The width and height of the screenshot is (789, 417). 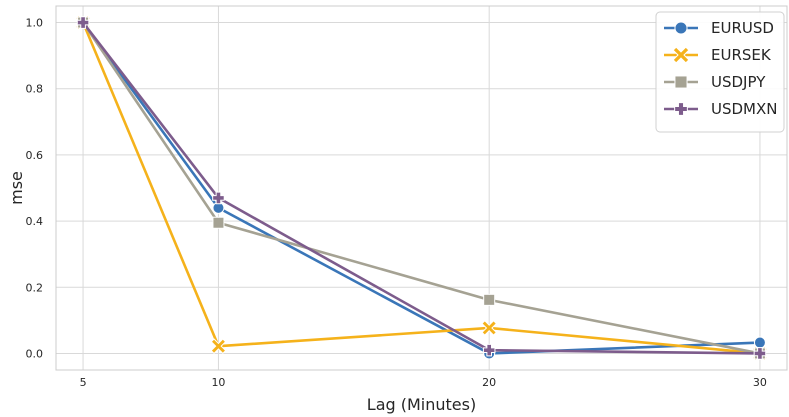 I want to click on legend-marker-eurusd, so click(x=681, y=28).